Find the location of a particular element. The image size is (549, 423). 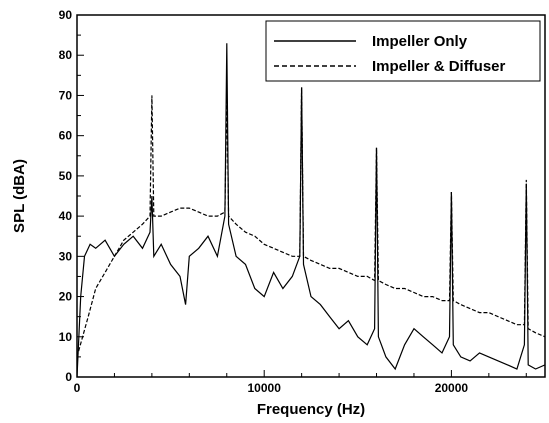

y-tick-label: 20 is located at coordinates (66, 297).